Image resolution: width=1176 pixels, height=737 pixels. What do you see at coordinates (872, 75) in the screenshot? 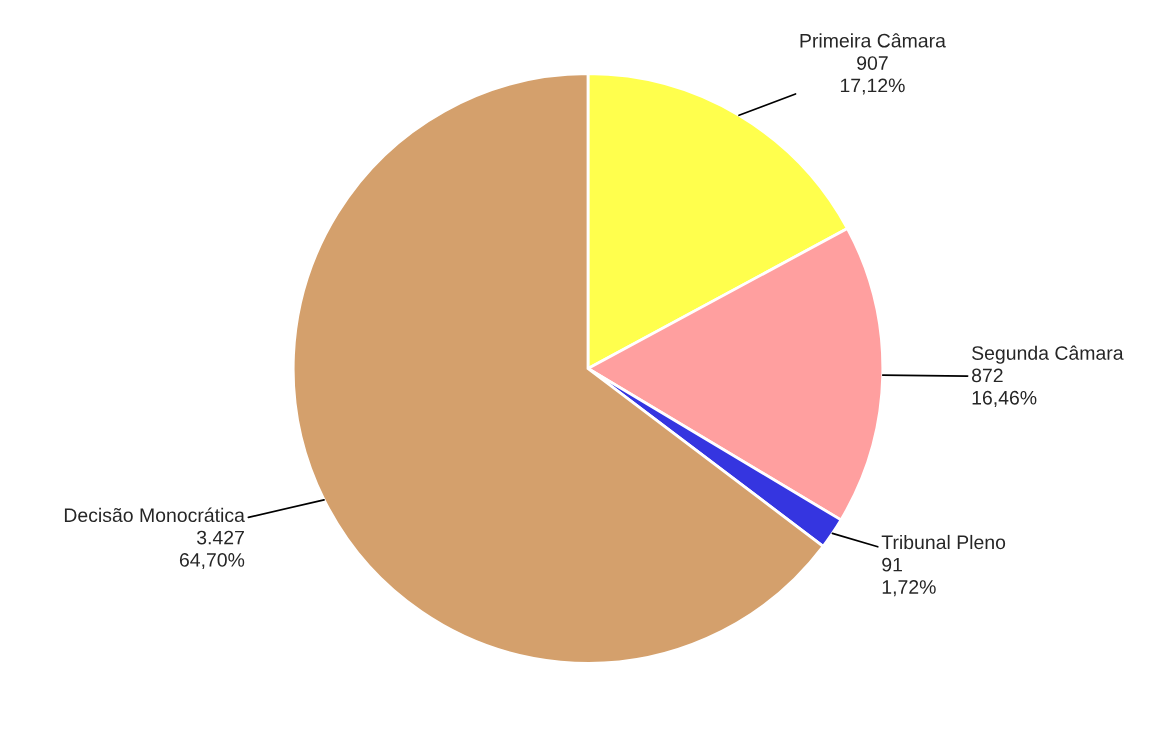
I see `data-label: 907 17,12%` at bounding box center [872, 75].